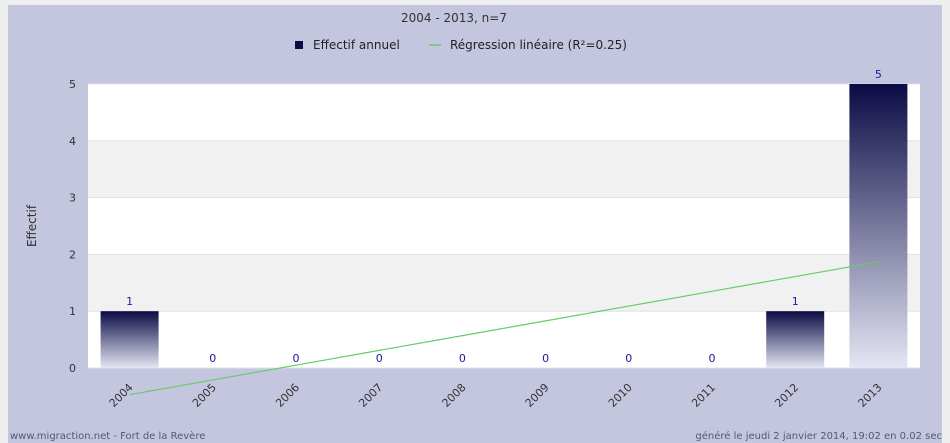 Image resolution: width=950 pixels, height=443 pixels. Describe the element at coordinates (703, 395) in the screenshot. I see `x-tick-label: 2011` at that location.